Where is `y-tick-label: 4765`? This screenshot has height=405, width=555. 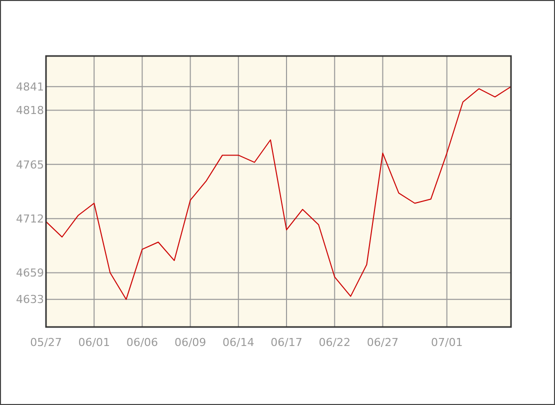 y-tick-label: 4765 is located at coordinates (30, 165).